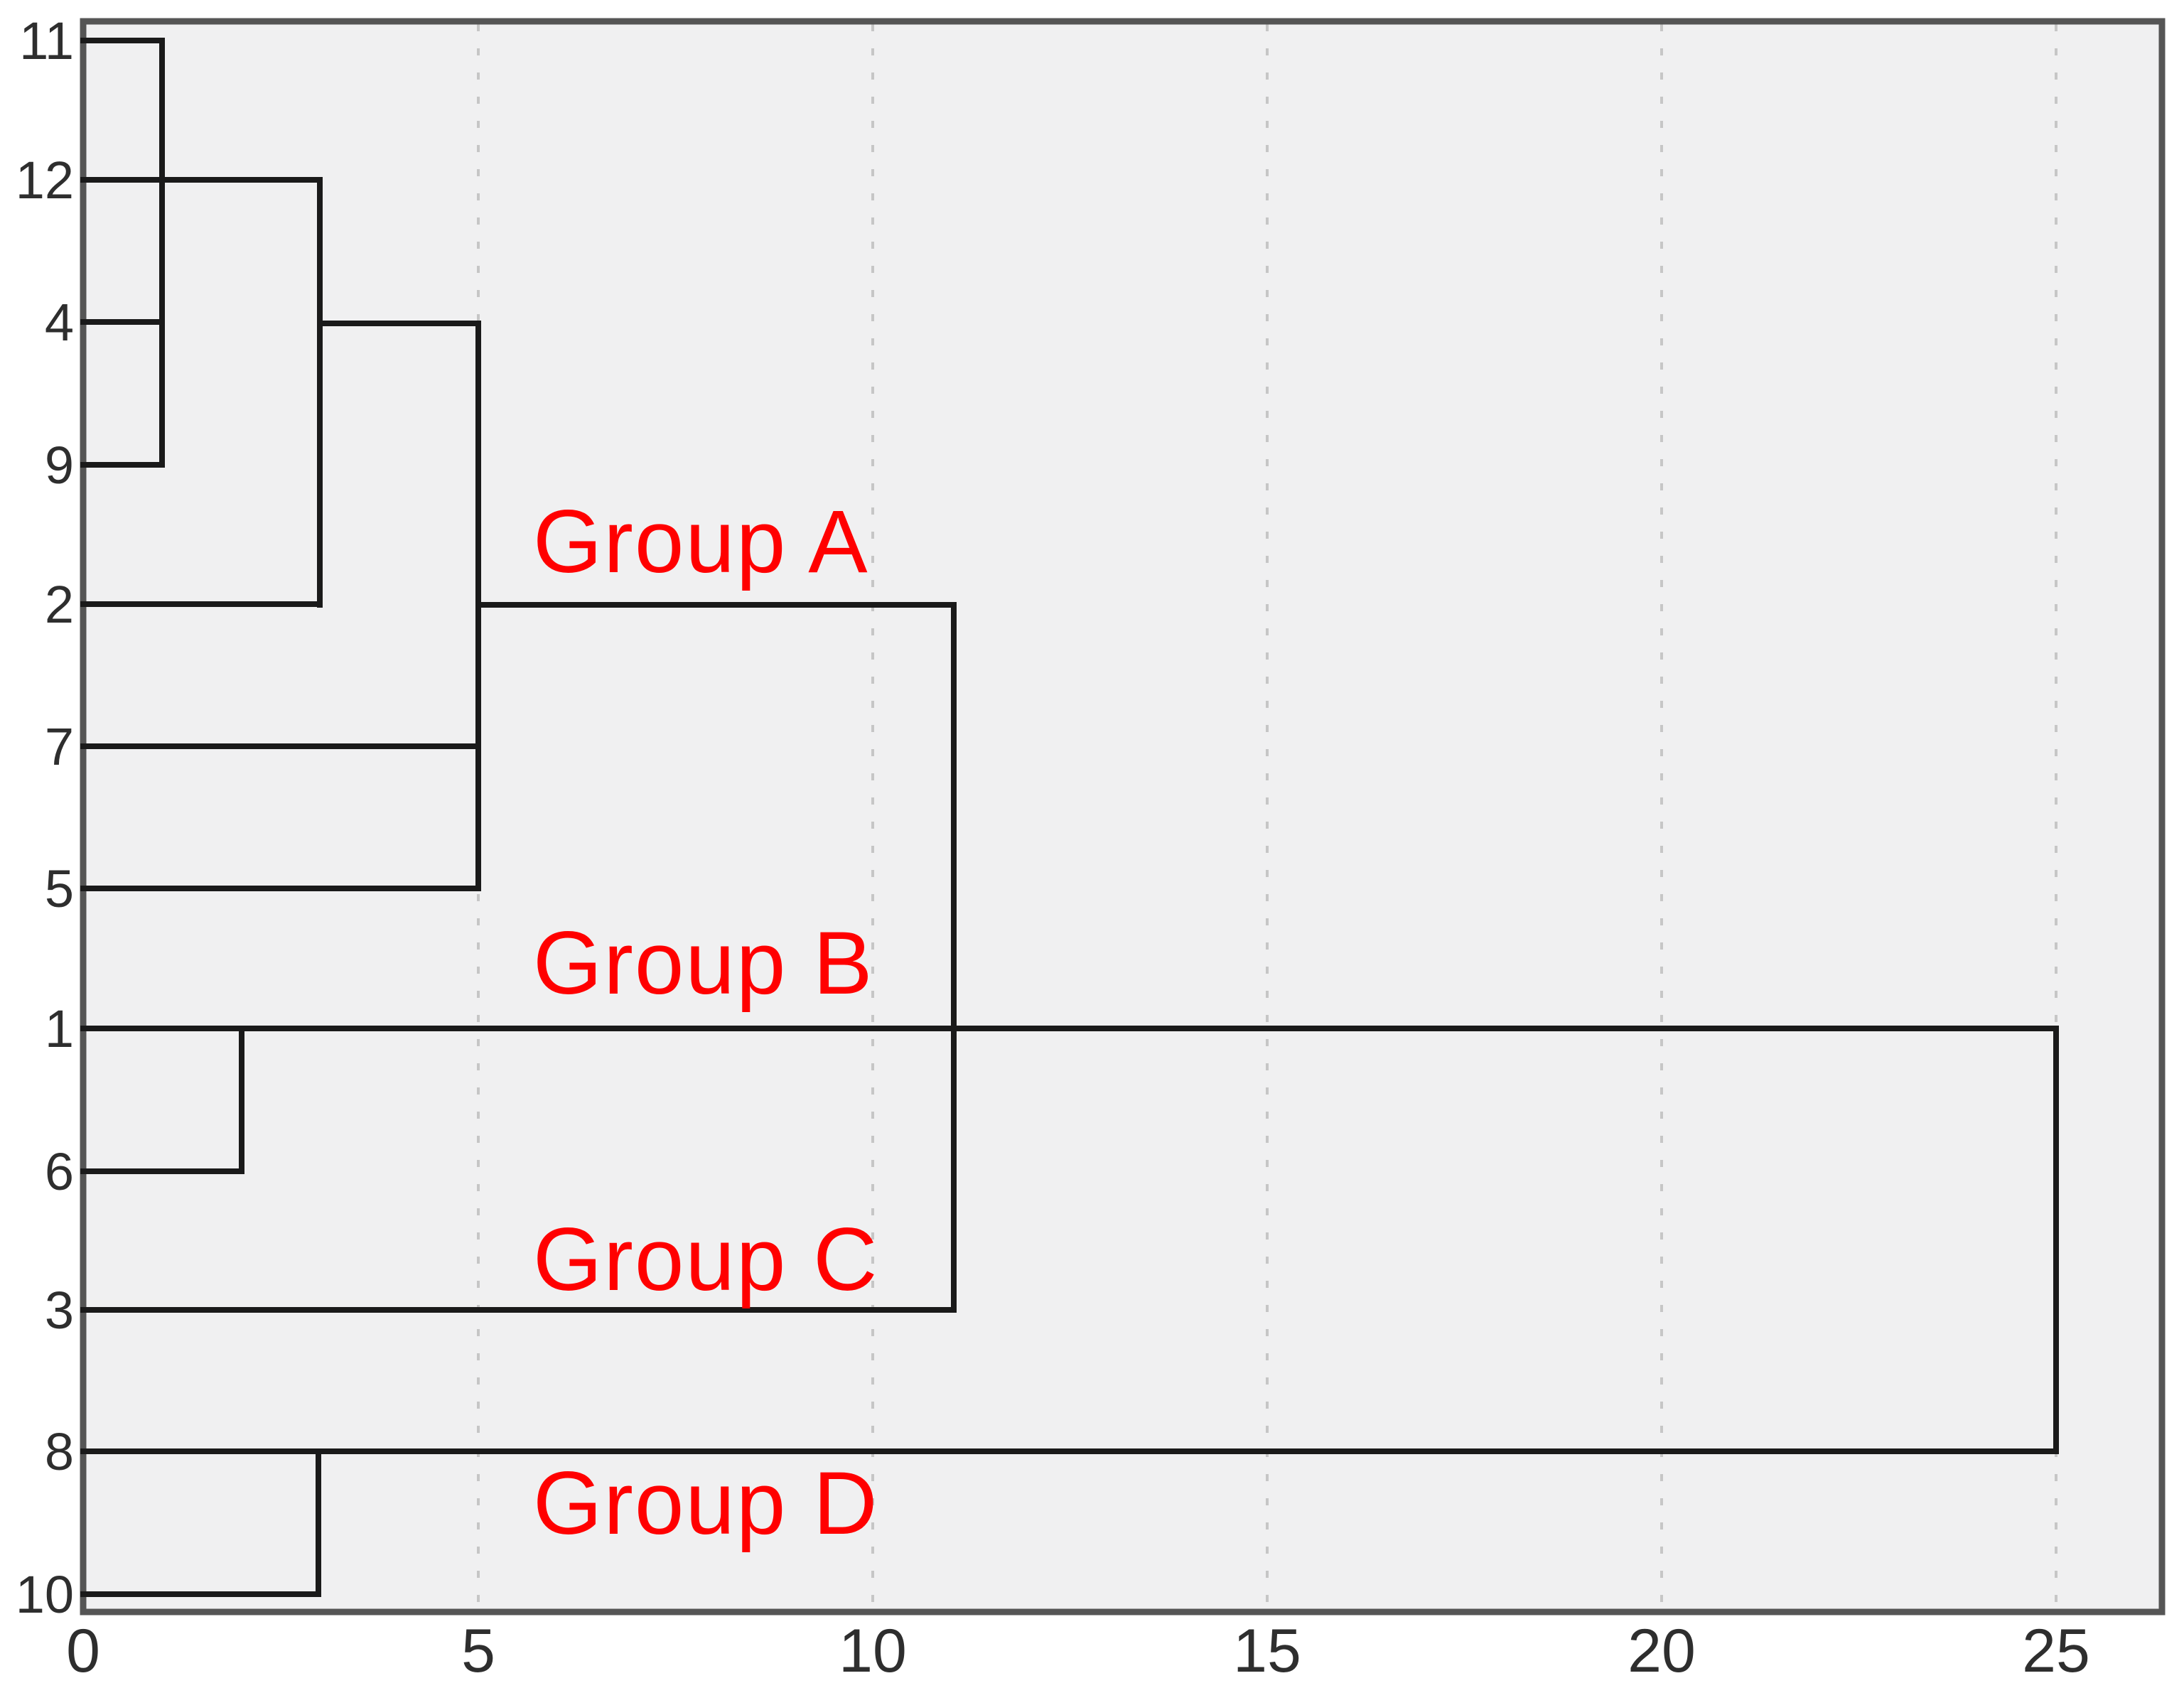  What do you see at coordinates (701, 542) in the screenshot?
I see `group-a-label: Group A` at bounding box center [701, 542].